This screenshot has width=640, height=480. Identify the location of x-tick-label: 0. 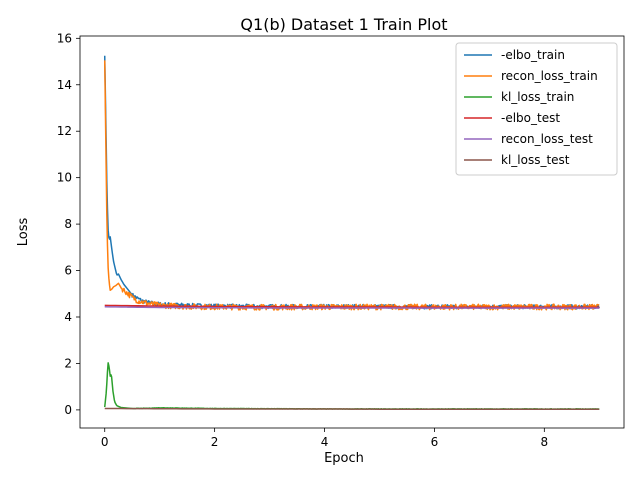
(105, 442).